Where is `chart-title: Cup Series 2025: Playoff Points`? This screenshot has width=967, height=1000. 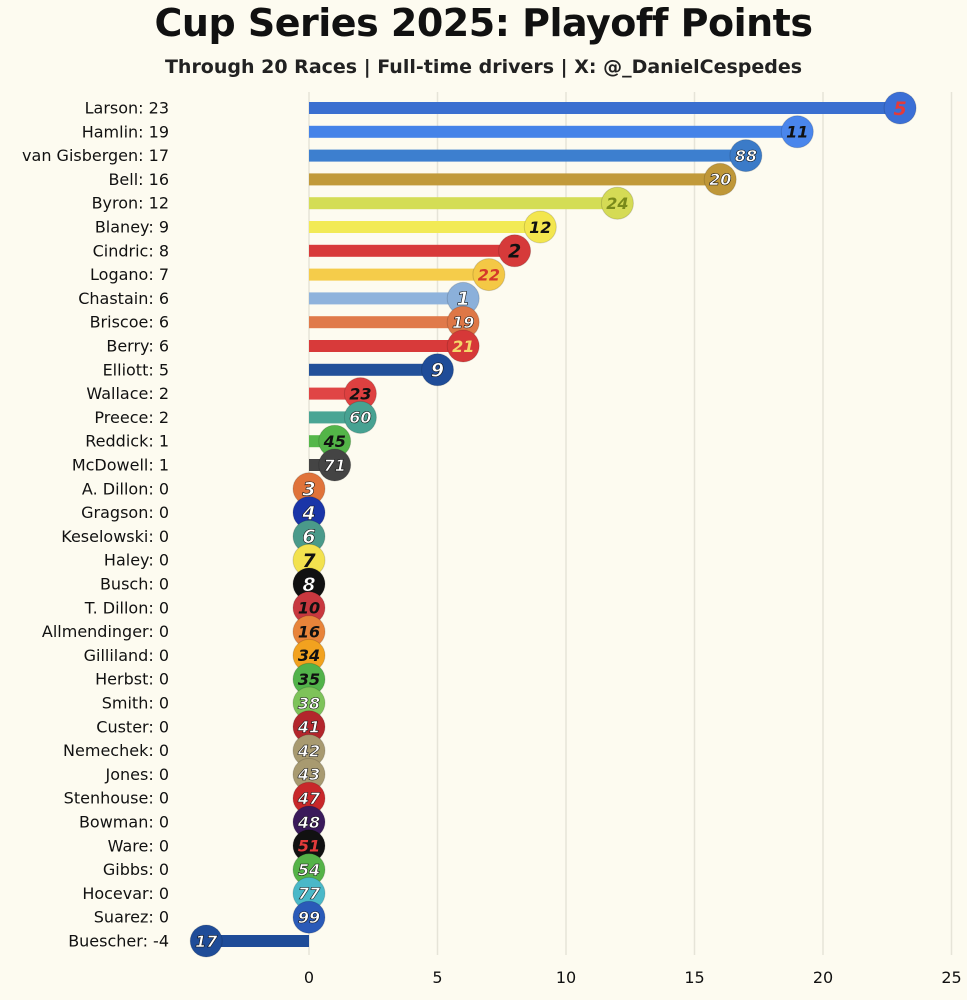 chart-title: Cup Series 2025: Playoff Points is located at coordinates (483, 23).